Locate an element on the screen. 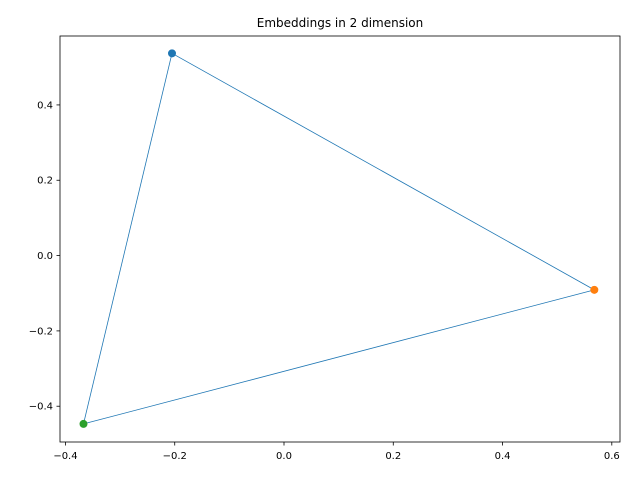 This screenshot has width=640, height=480. y-axis-ticks: −0.4 −0.2 0.0 0.2 0.4 is located at coordinates (44, 256).